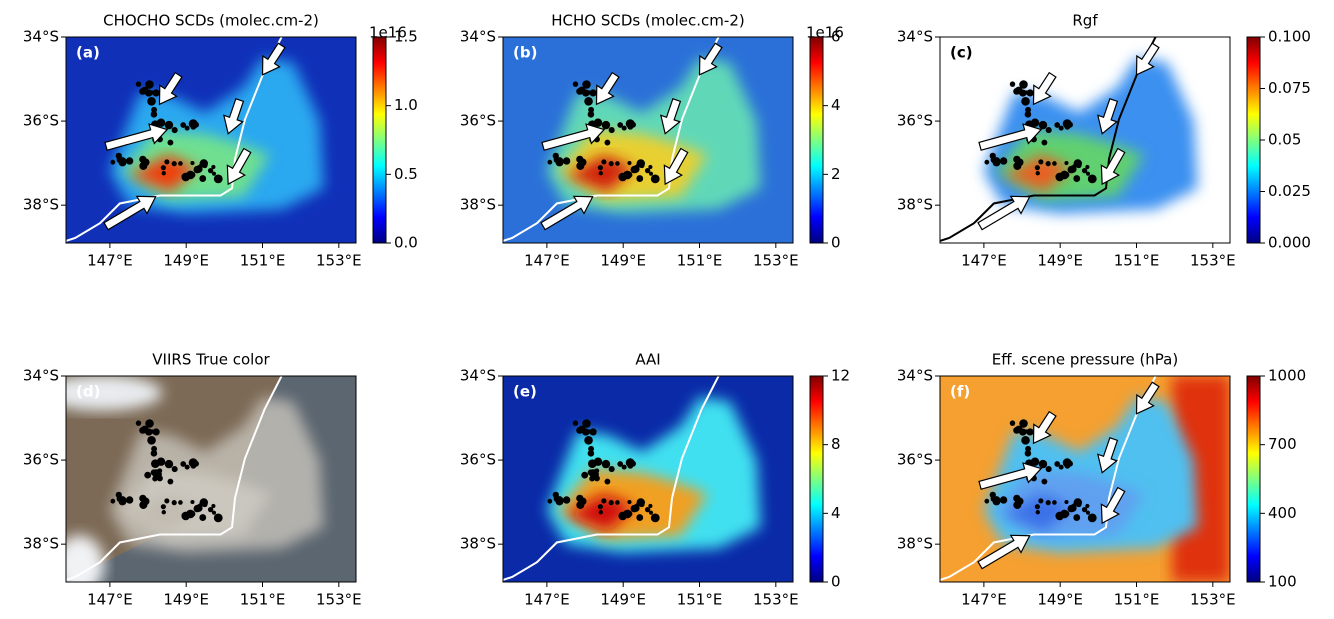 The image size is (1334, 619). Describe the element at coordinates (647, 21) in the screenshot. I see `panel-title: HCHO SCDs (molec.cm-2)` at that location.